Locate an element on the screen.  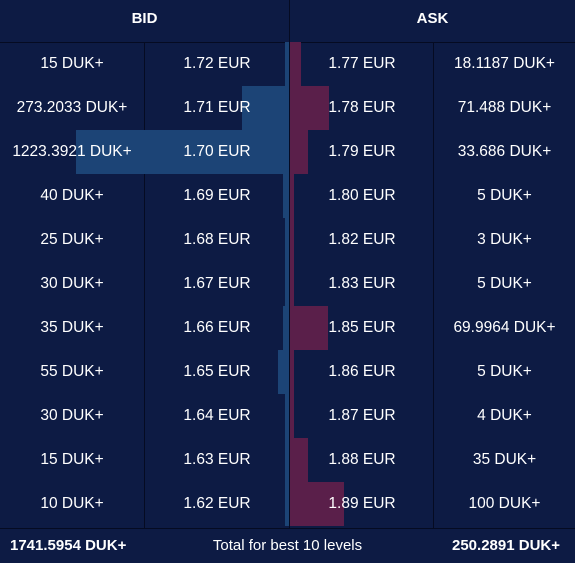
bid-total: 1741.5954 DUK+ is located at coordinates (68, 545).